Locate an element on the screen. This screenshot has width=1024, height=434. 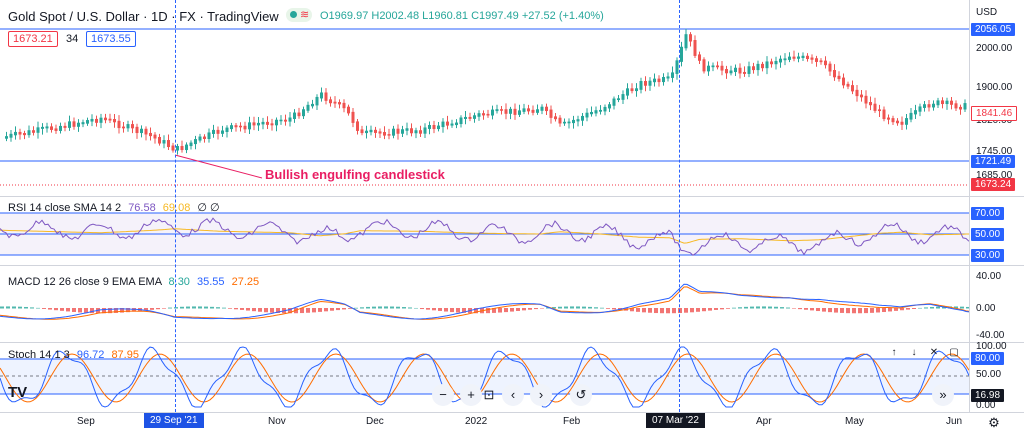
rsi-pane is located at coordinates (484, 231).